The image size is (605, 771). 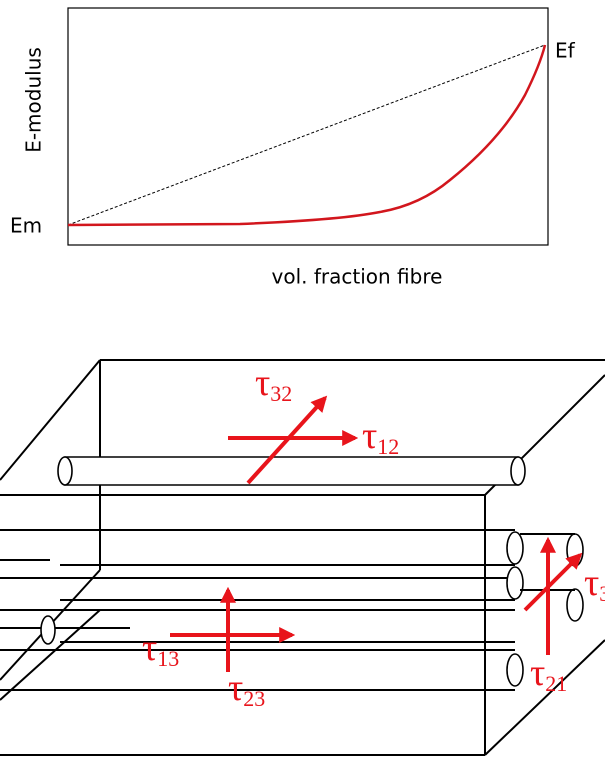 I want to click on stress-label: τ23, so click(x=246, y=689).